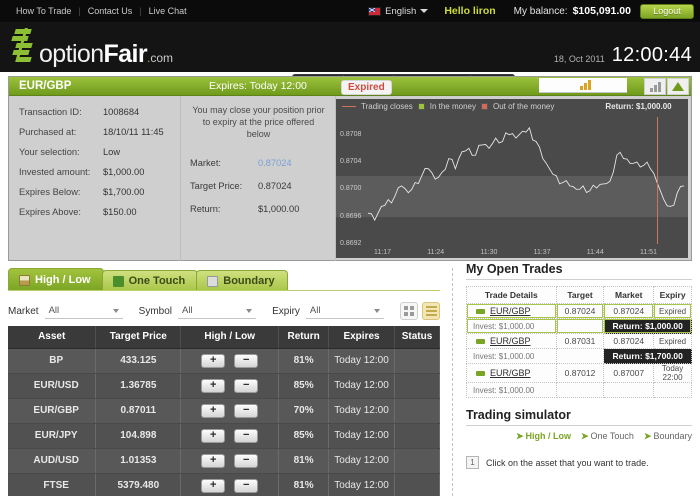 This screenshot has height=496, width=700. What do you see at coordinates (52, 436) in the screenshot?
I see `cell-asset: EUR/JPY` at bounding box center [52, 436].